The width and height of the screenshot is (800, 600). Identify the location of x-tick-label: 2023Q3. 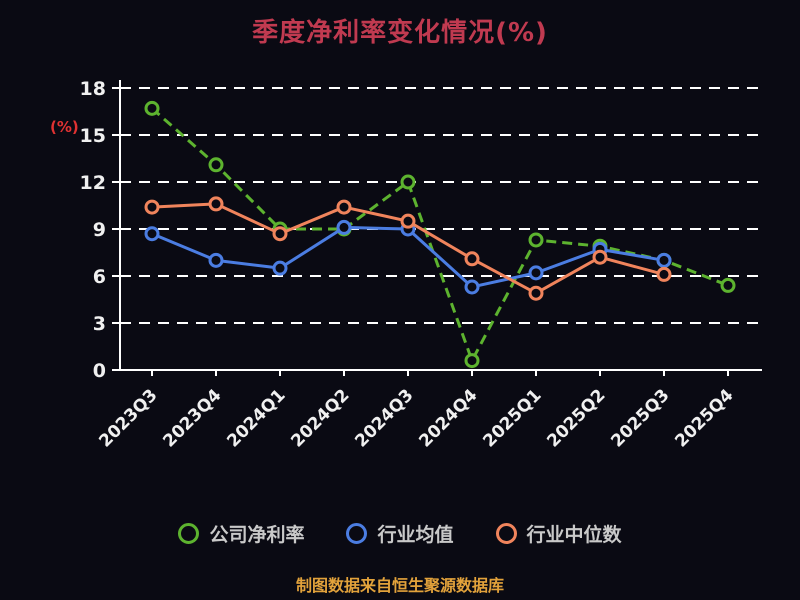
(128, 418).